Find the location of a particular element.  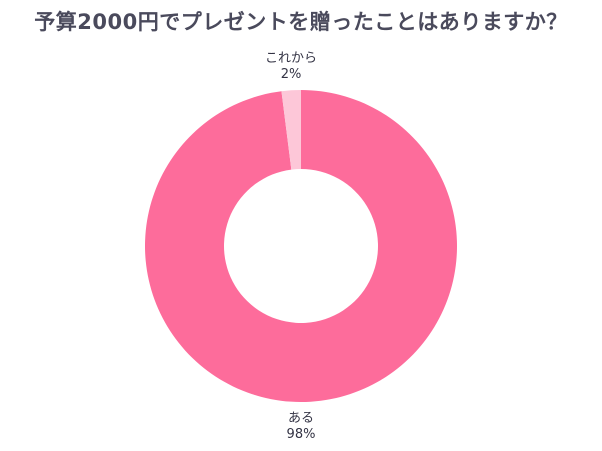

chart-title: 予算2000円でプレゼントを贈ったことはありますか？ is located at coordinates (301, 22).